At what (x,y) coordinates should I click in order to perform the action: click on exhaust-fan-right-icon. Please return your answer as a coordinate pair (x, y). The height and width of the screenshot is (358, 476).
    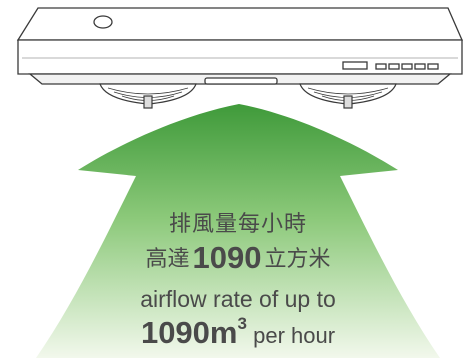
    Looking at the image, I should click on (348, 96).